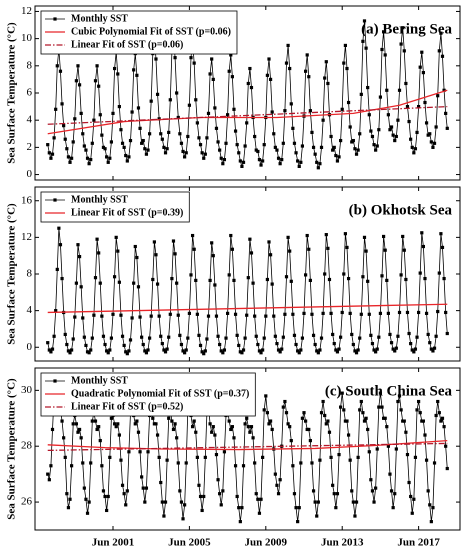  Describe the element at coordinates (115, 207) in the screenshot. I see `legend-frame` at that location.